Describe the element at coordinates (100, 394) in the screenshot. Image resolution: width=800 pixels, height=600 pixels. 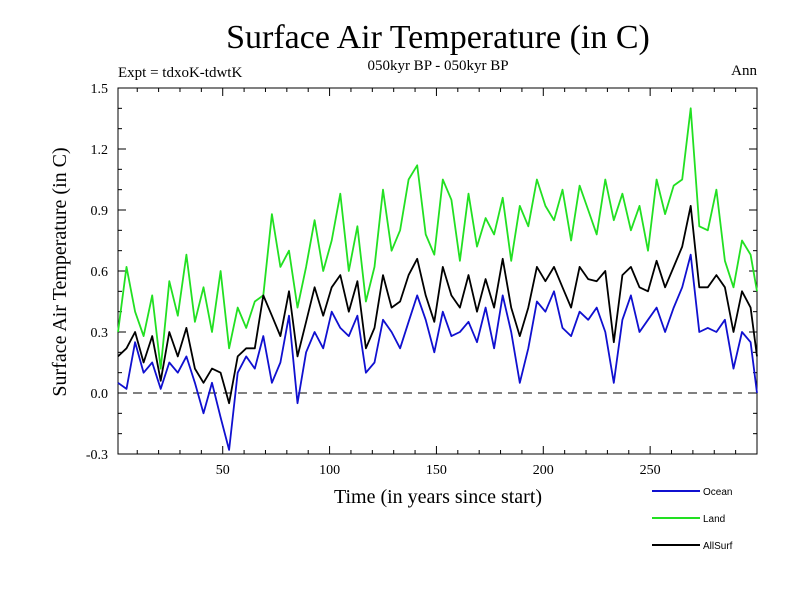
I see `y-tick-label: 0.0` at that location.